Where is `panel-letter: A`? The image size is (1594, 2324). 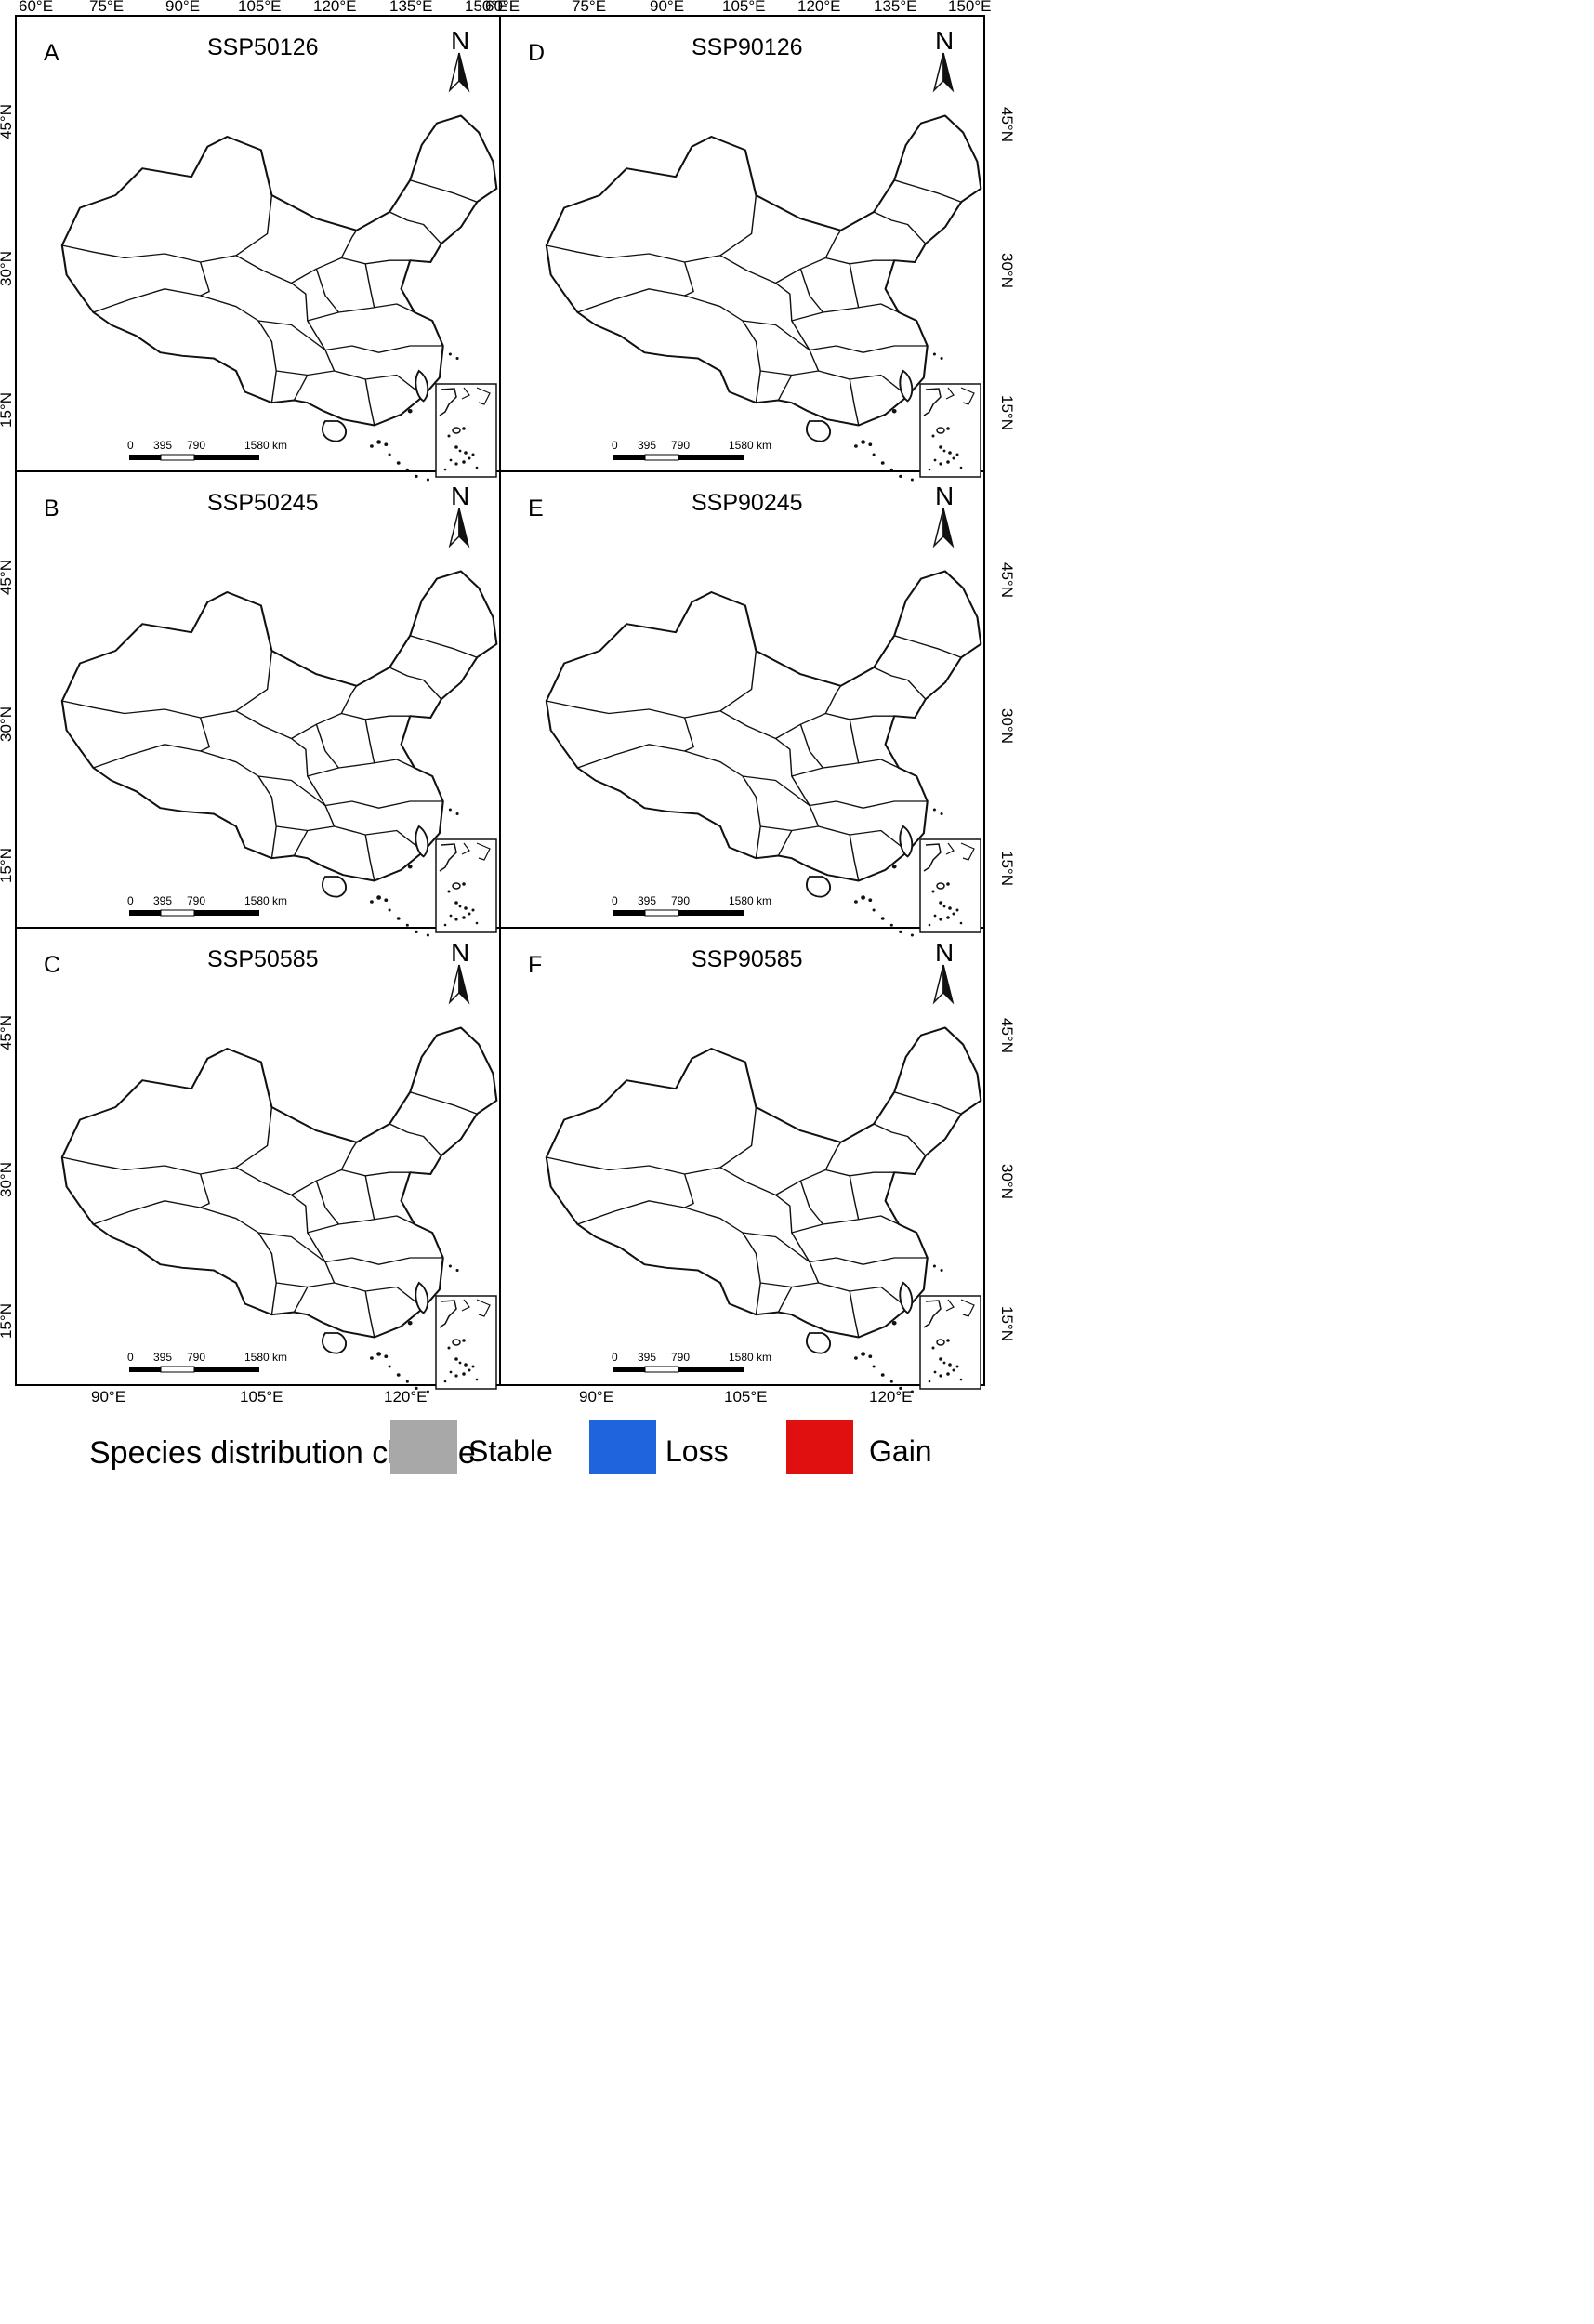 panel-letter: A is located at coordinates (51, 53).